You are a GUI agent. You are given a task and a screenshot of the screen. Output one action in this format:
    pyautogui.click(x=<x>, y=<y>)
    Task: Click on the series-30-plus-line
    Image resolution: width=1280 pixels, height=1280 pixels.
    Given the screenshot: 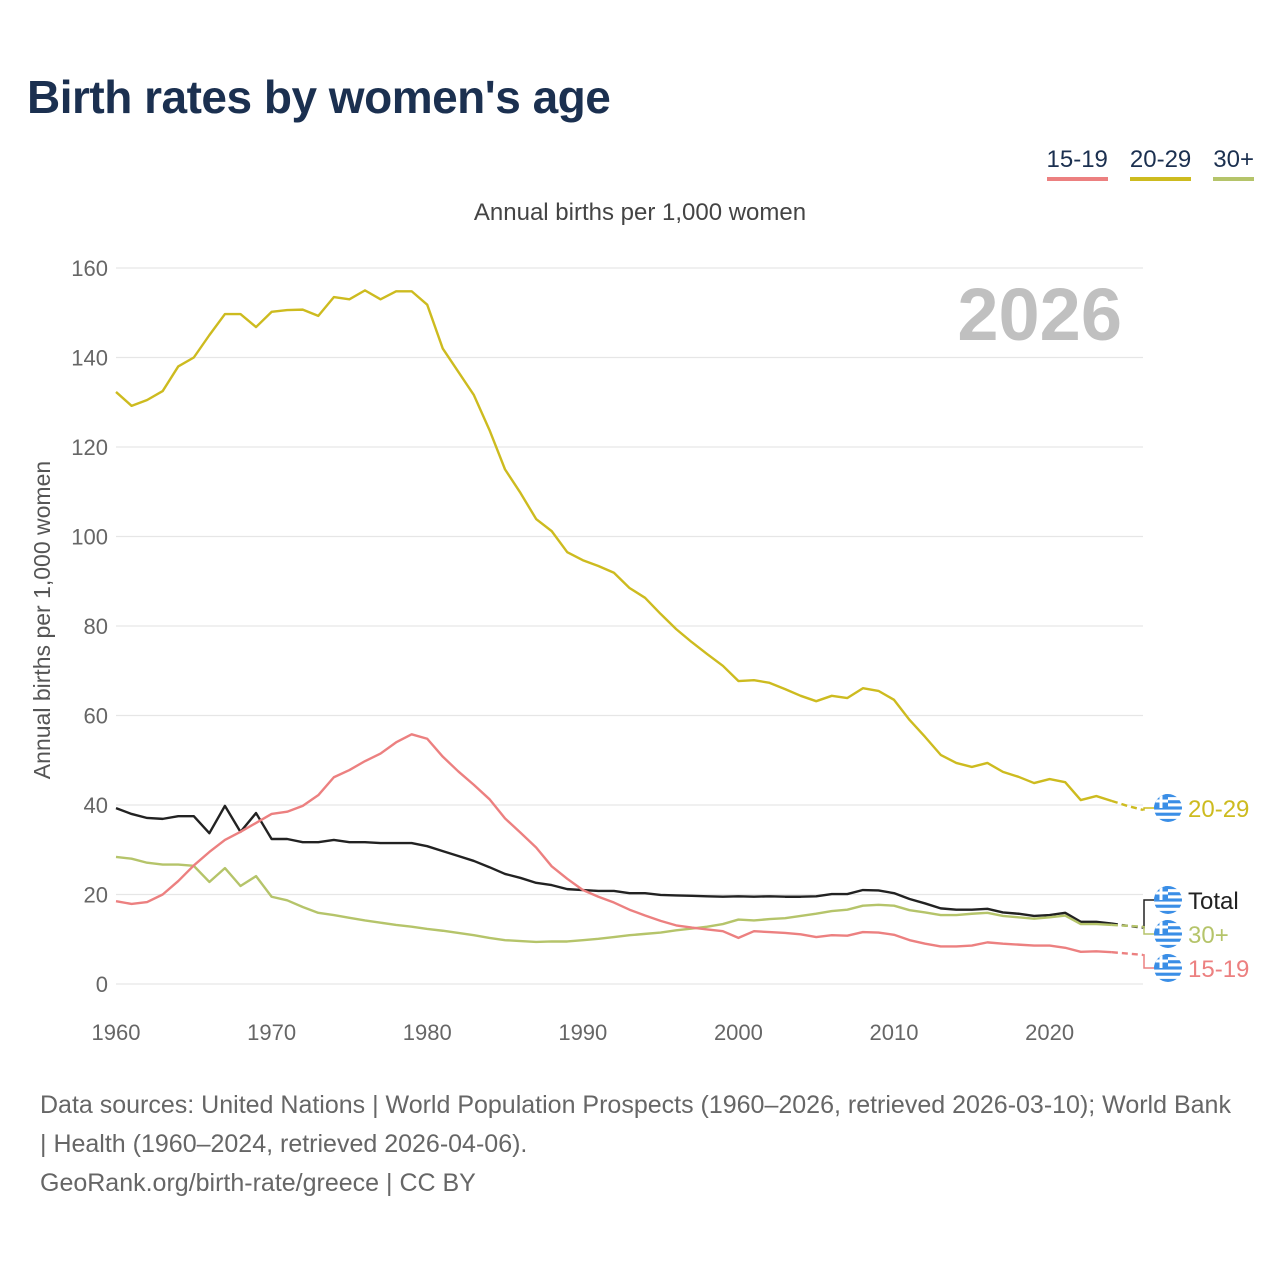 What is the action you would take?
    pyautogui.click(x=613, y=899)
    